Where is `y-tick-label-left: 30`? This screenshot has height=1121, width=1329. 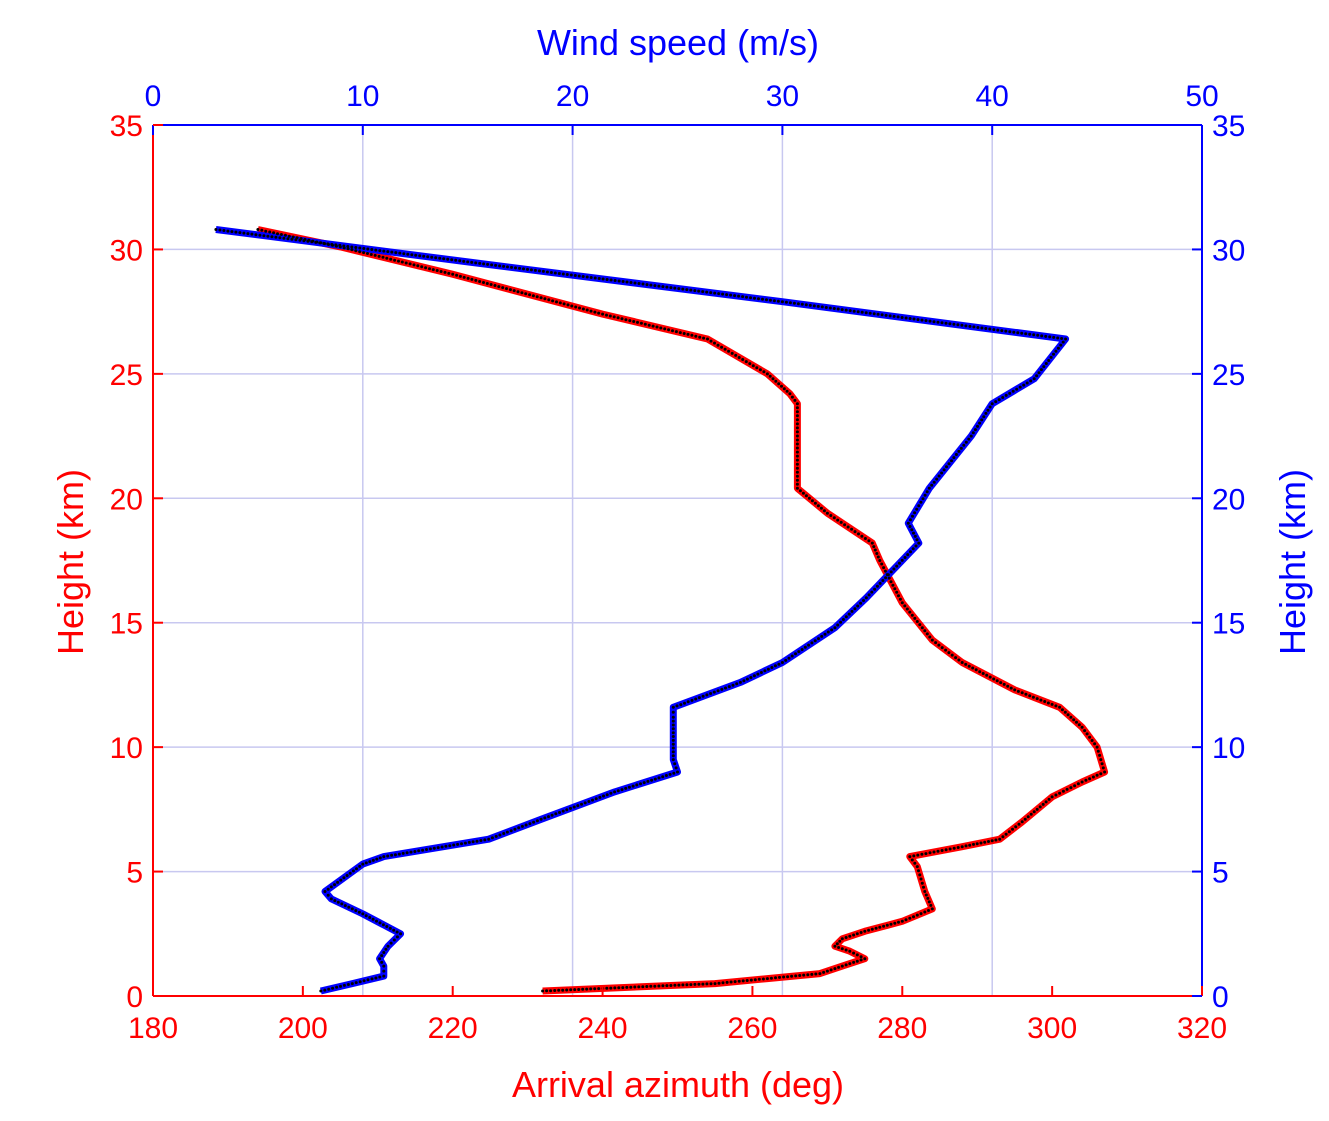
y-tick-label-left: 30 is located at coordinates (126, 250).